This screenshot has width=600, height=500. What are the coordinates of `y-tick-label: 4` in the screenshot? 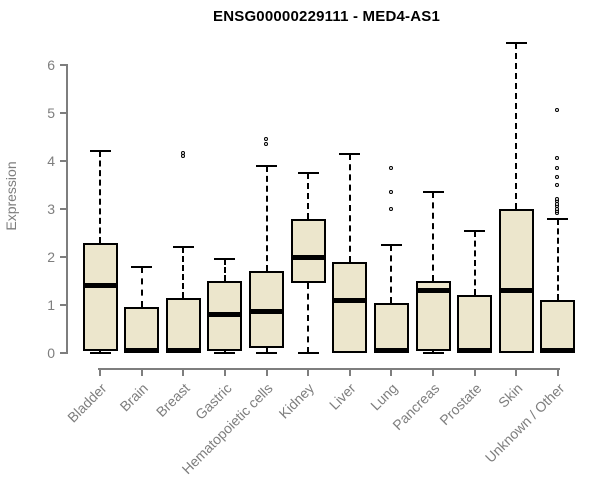 It's located at (51, 161).